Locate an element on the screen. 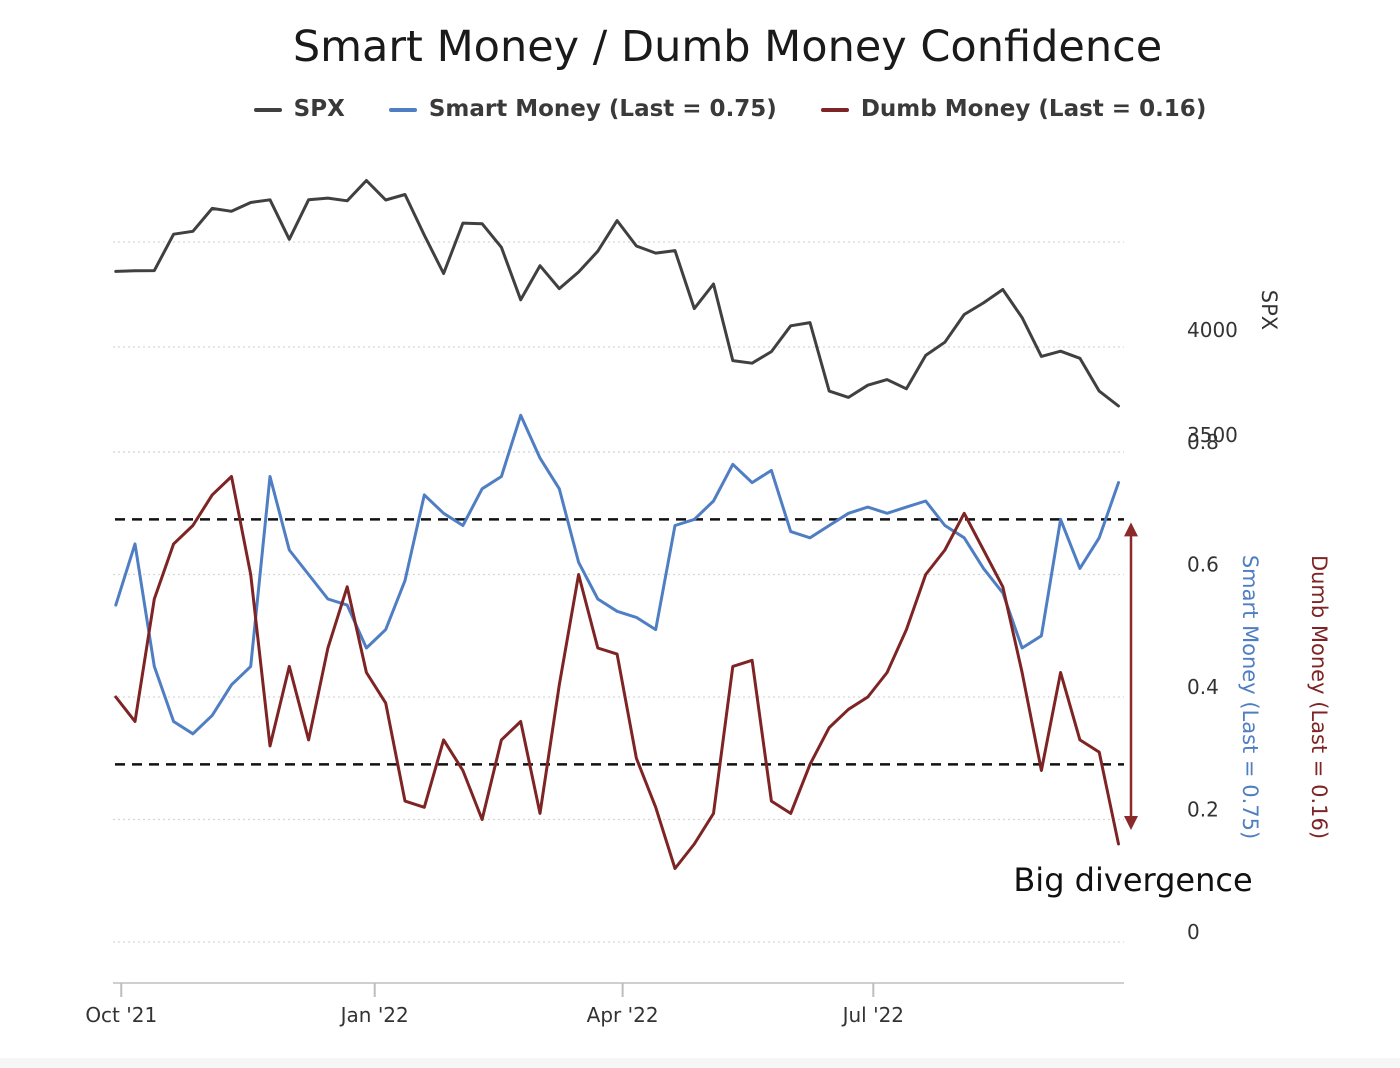 This screenshot has width=1400, height=1068. spx-tick-label: 3500 is located at coordinates (1212, 435).